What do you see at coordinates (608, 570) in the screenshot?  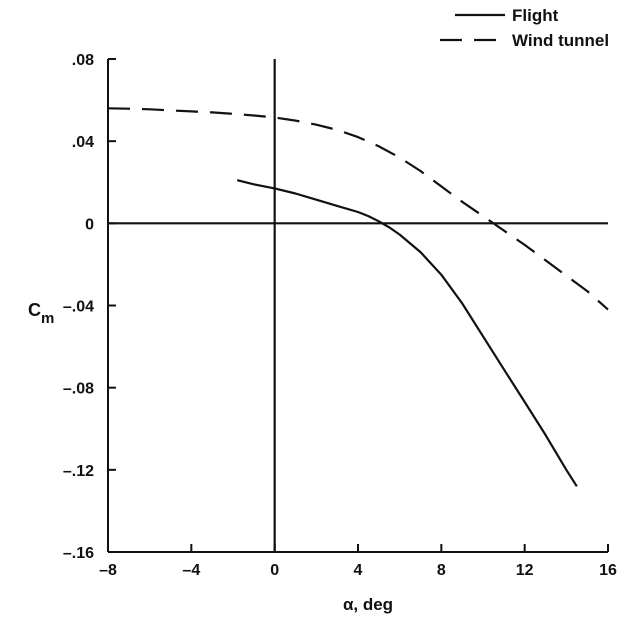 I see `x-tick-label: 16` at bounding box center [608, 570].